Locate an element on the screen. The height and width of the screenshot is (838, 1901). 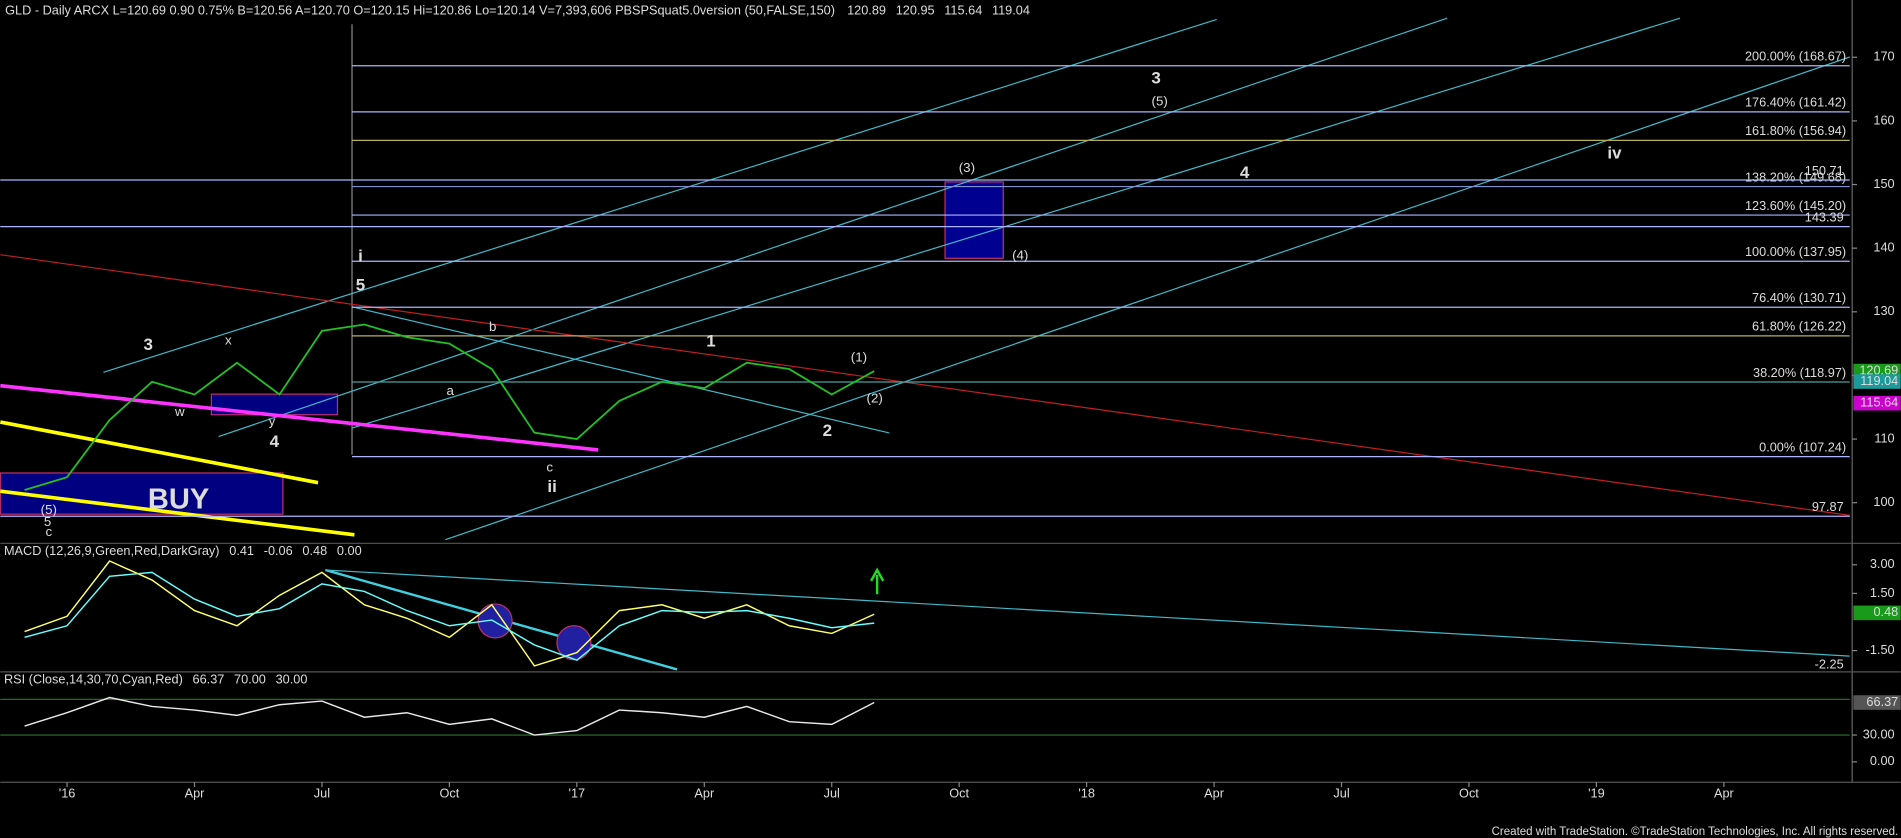
wave-label: 2 is located at coordinates (827, 430).